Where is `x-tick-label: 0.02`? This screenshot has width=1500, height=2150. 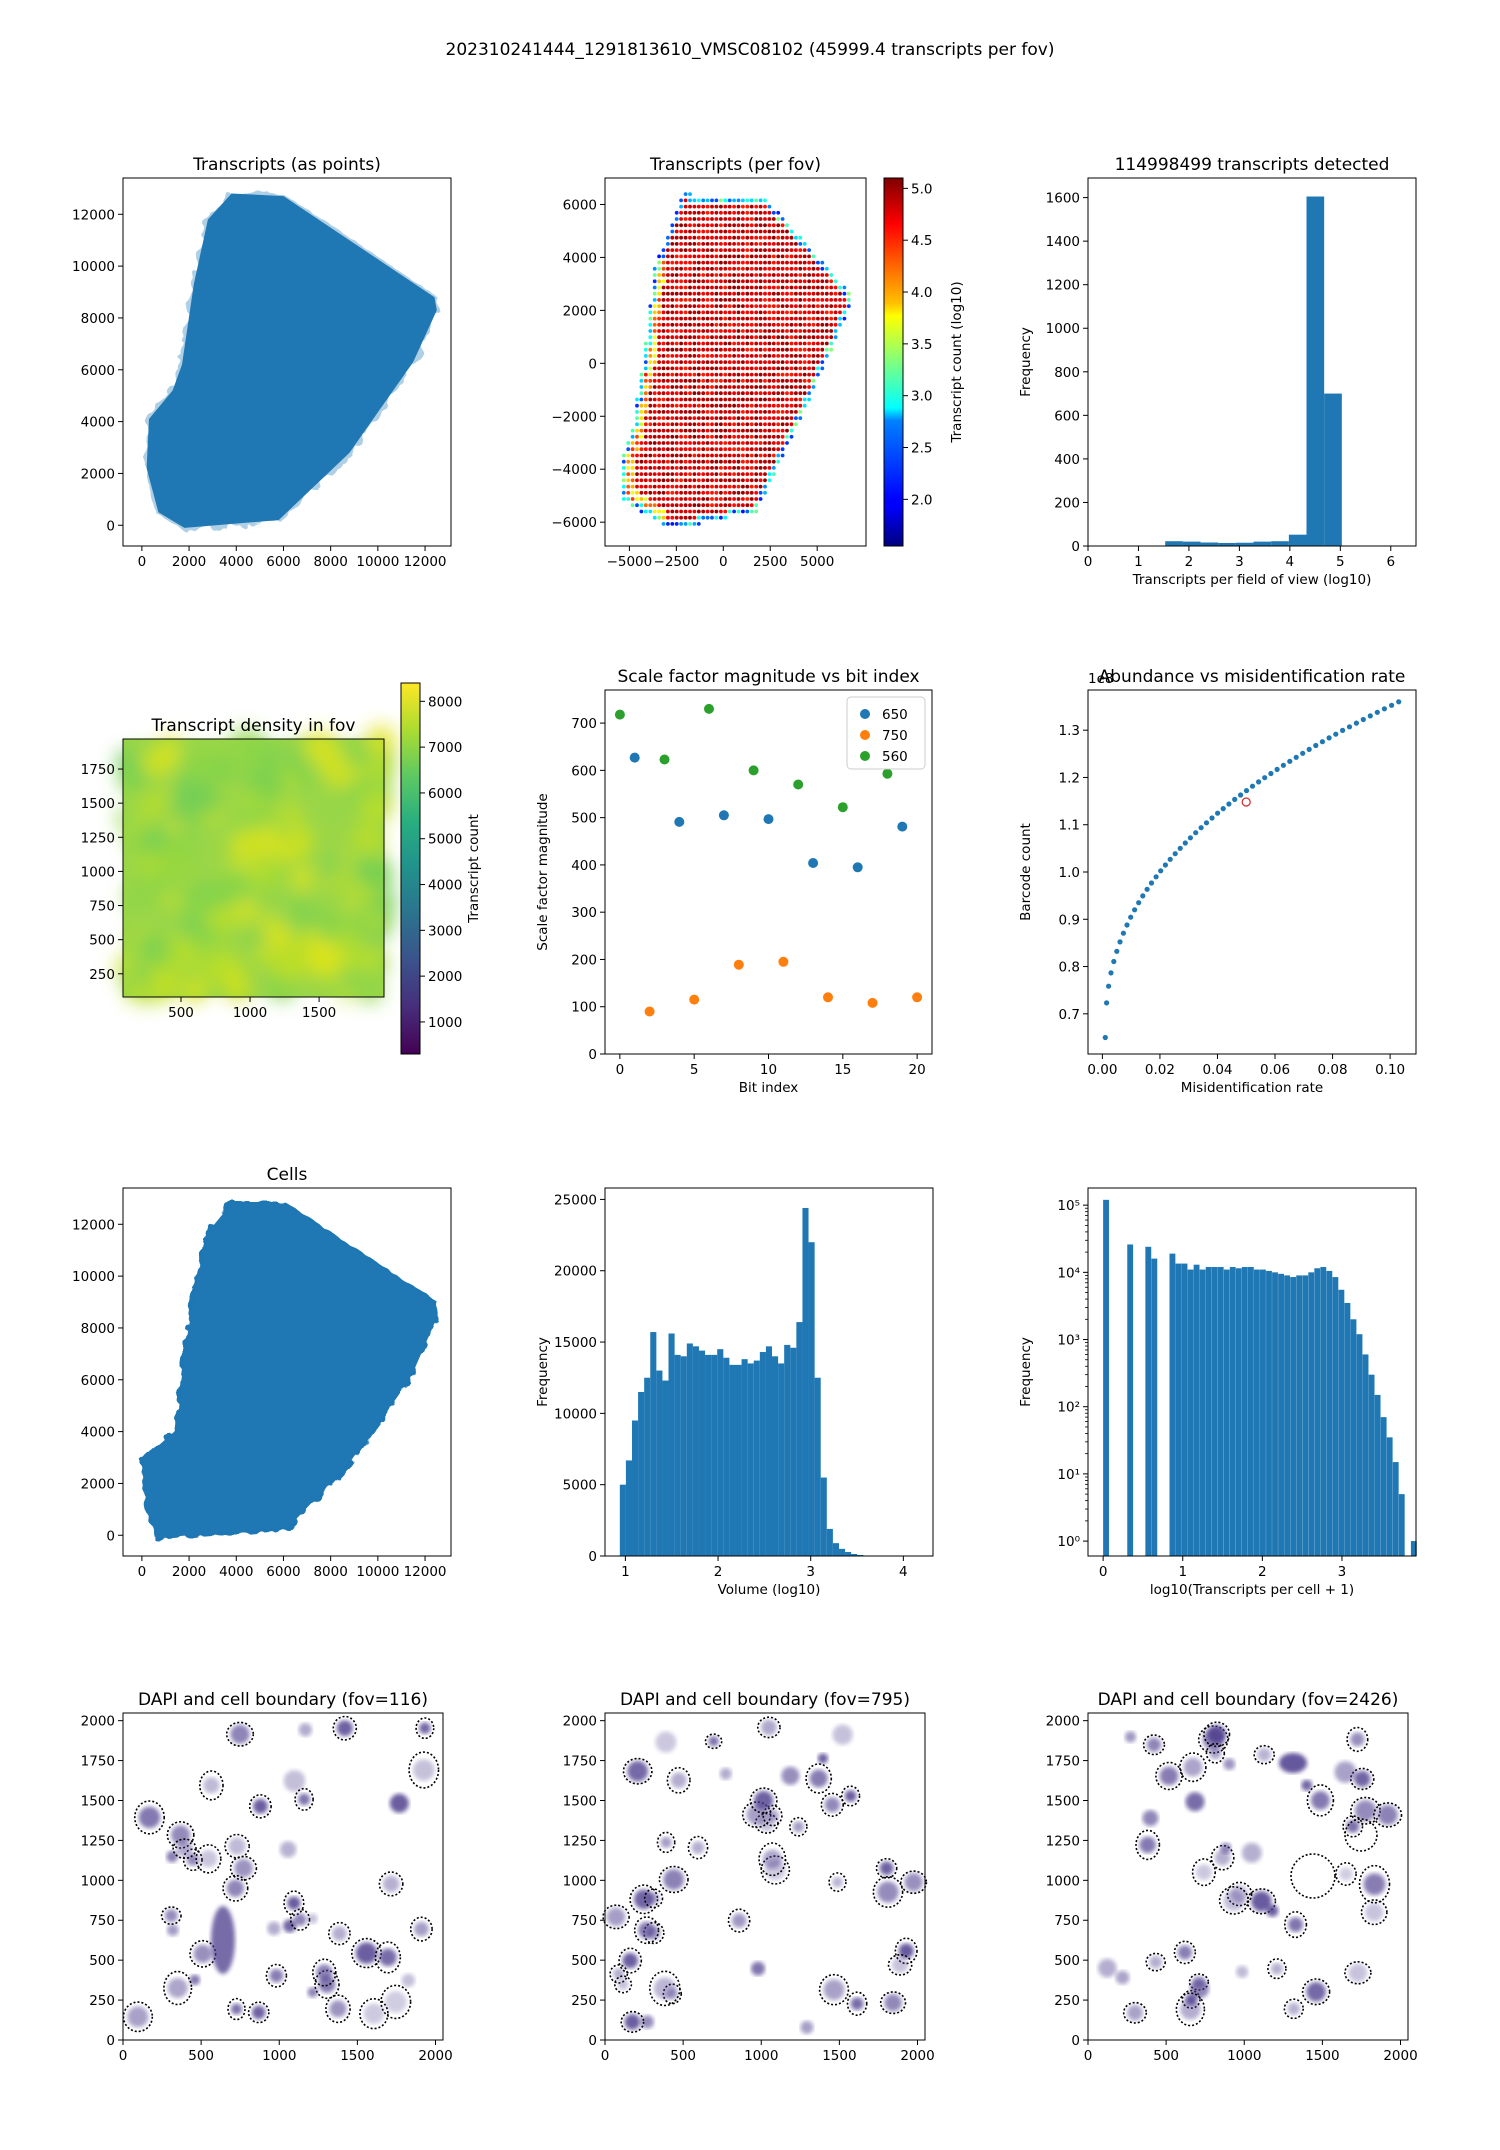 x-tick-label: 0.02 is located at coordinates (1160, 1070).